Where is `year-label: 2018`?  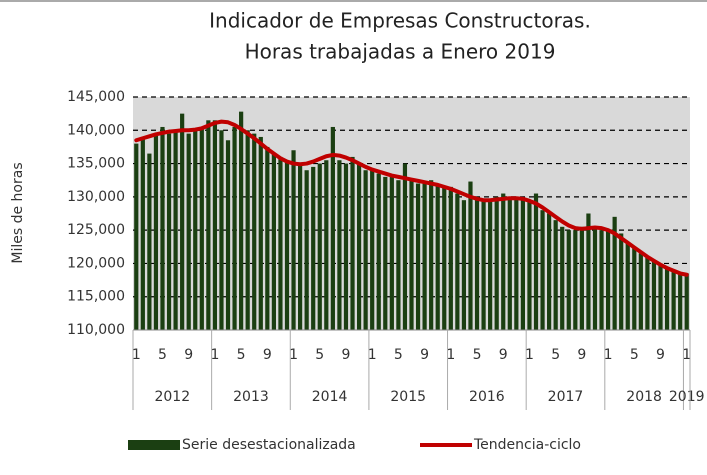 year-label: 2018 is located at coordinates (644, 397).